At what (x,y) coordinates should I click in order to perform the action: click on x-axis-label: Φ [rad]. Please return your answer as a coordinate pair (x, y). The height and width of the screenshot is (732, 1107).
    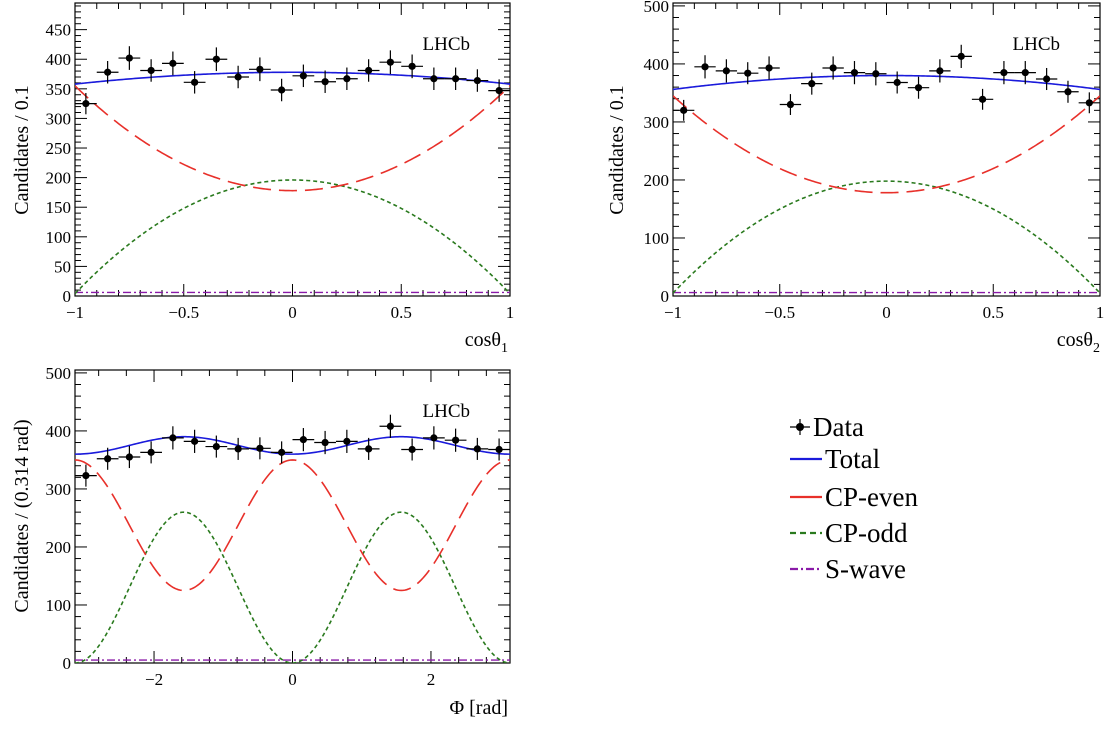
    Looking at the image, I should click on (479, 708).